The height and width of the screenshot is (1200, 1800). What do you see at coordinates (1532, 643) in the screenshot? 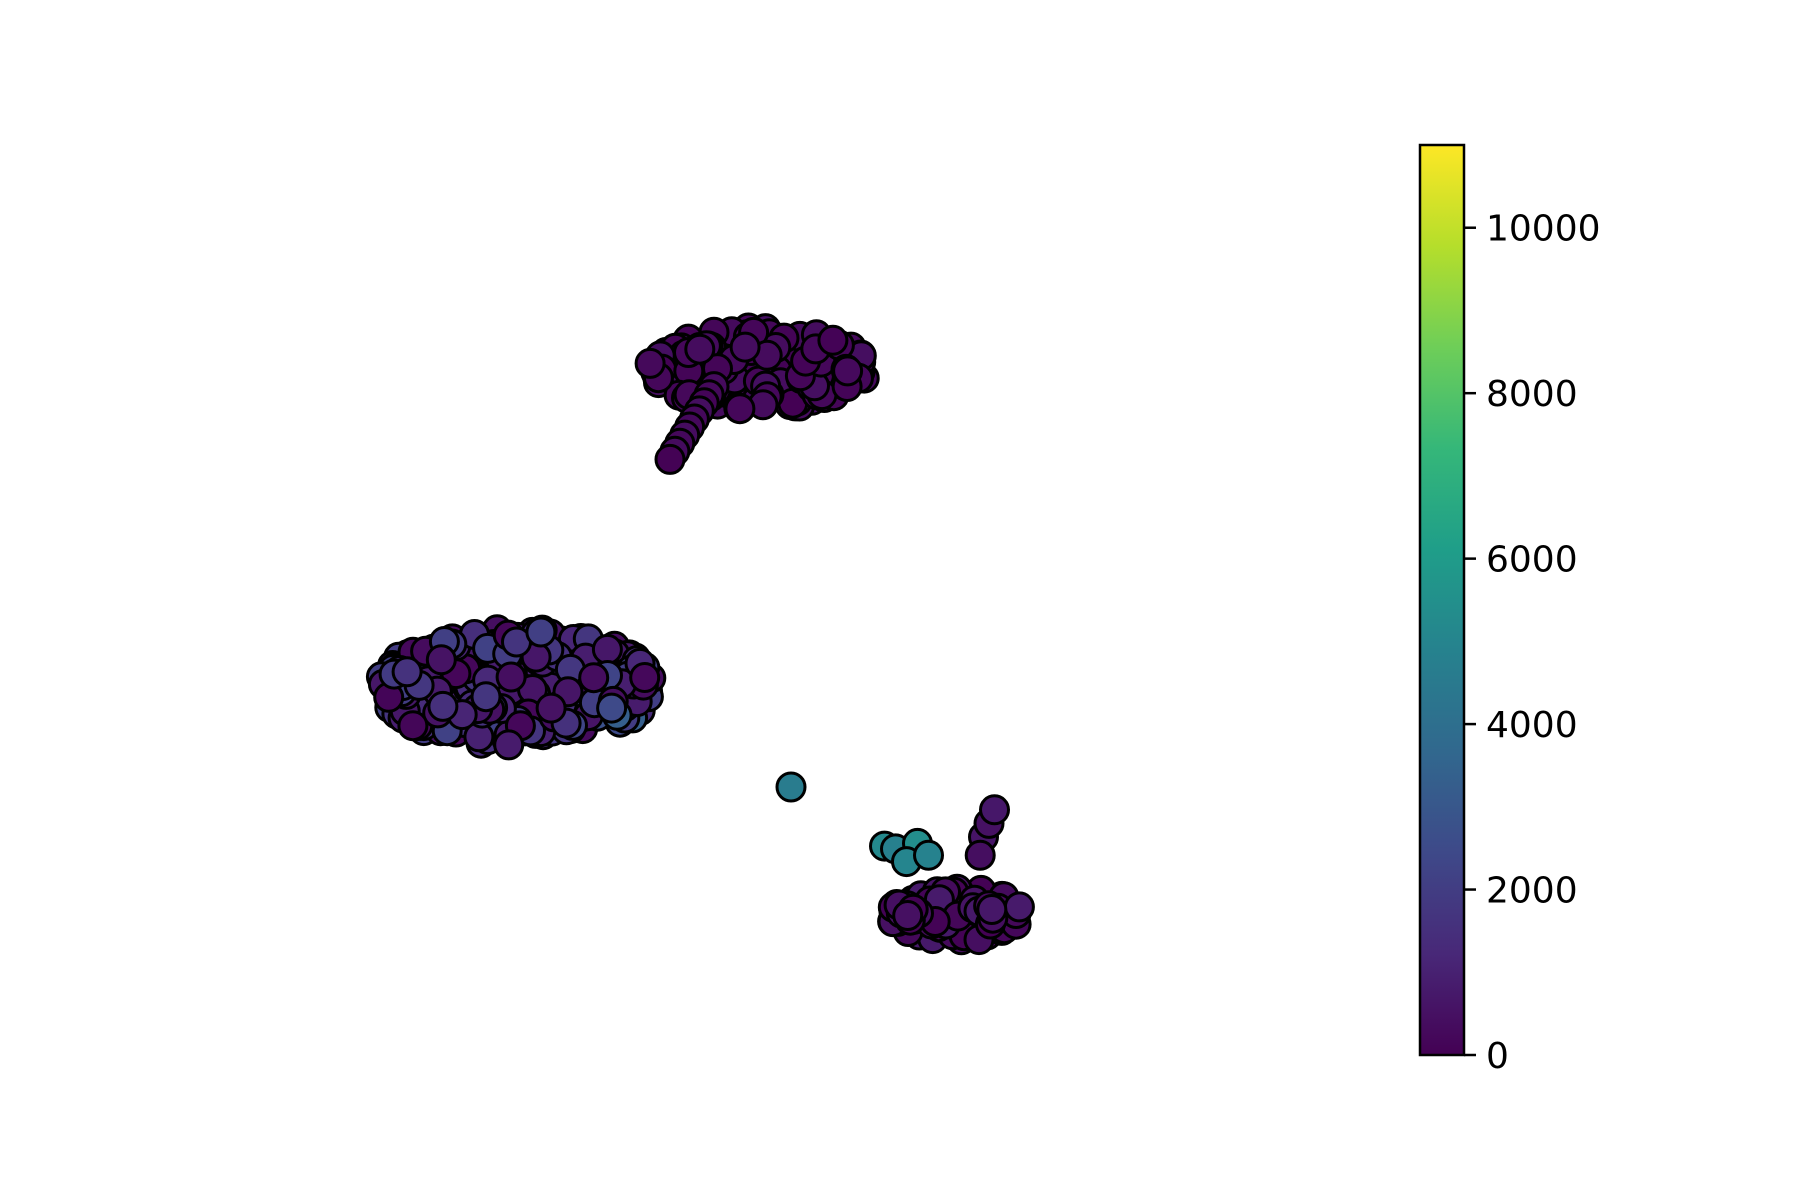
I see `colorbar-ticks: 0 2000 4000 6000 8000 10000` at bounding box center [1532, 643].